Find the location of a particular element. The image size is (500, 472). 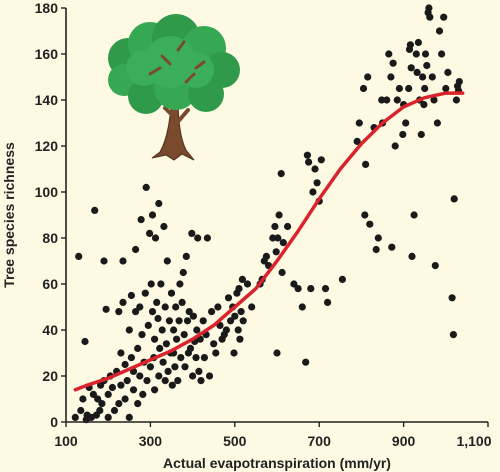

y-tick-label-9: 180 is located at coordinates (47, 8).